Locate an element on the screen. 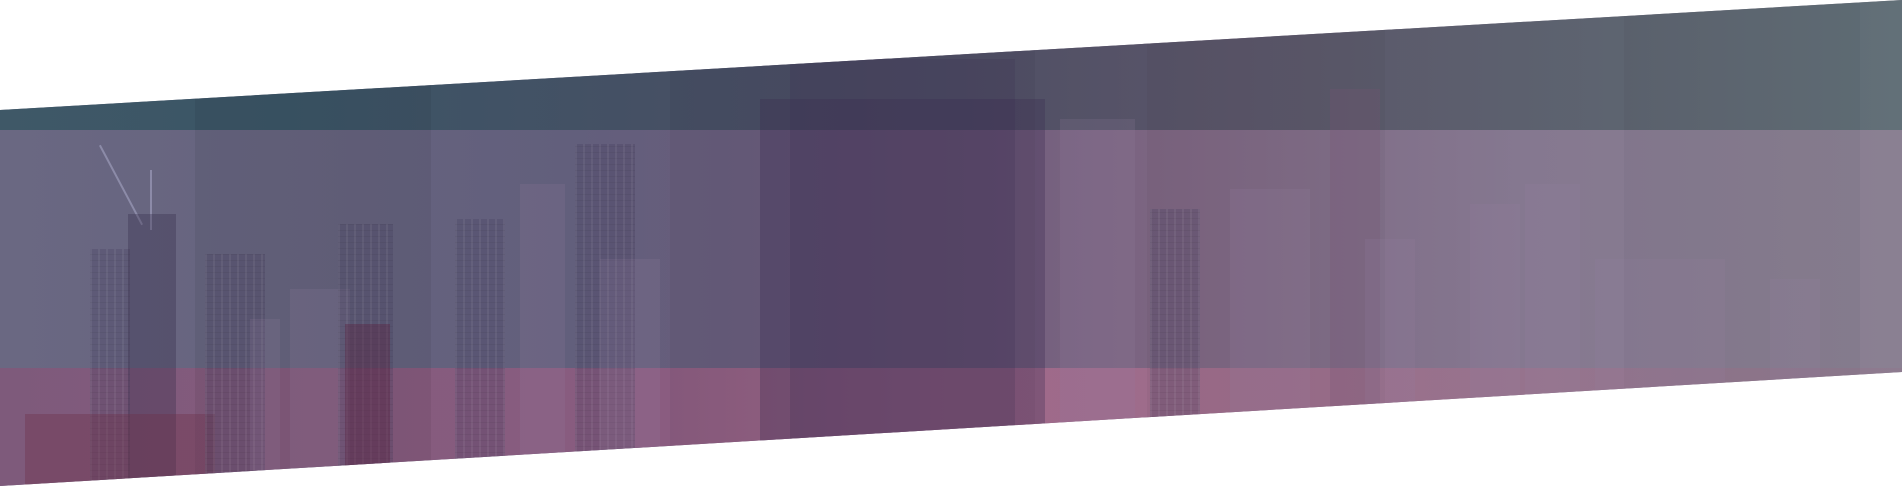 Image resolution: width=1902 pixels, height=489 pixels. central-skyscraper is located at coordinates (902, 292).